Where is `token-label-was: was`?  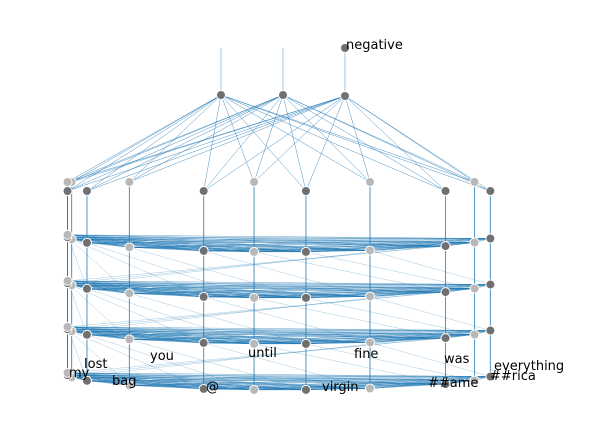
token-label-was: was is located at coordinates (457, 359).